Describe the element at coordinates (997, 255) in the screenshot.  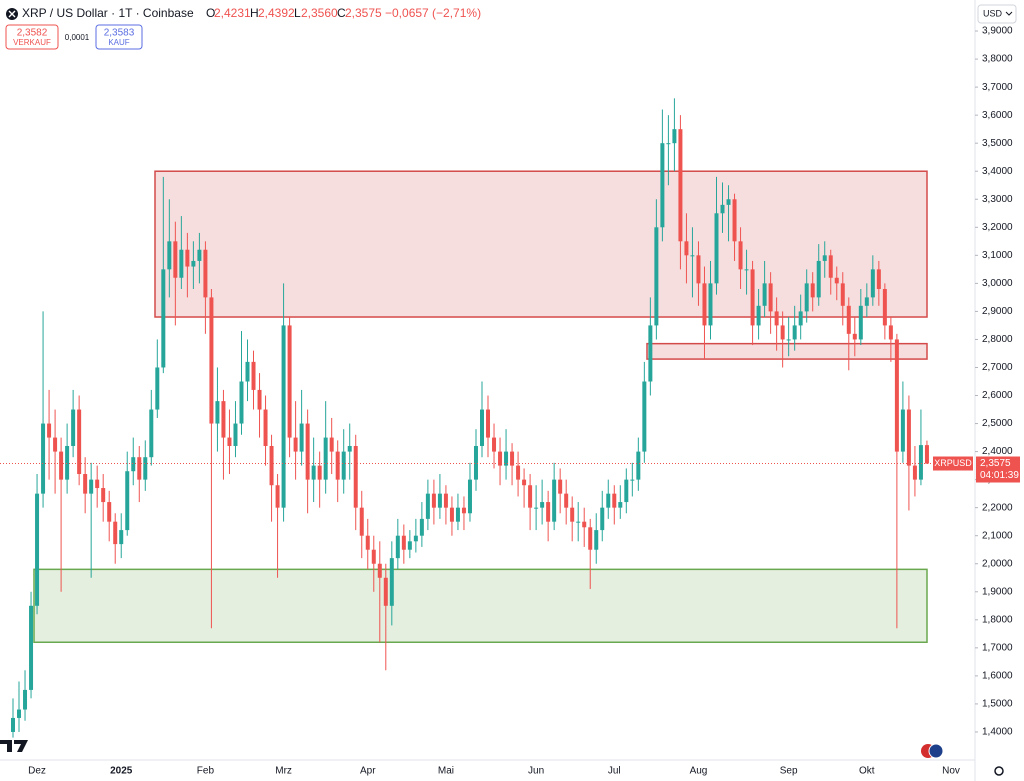
I see `y-tick-label: 3,1000` at that location.